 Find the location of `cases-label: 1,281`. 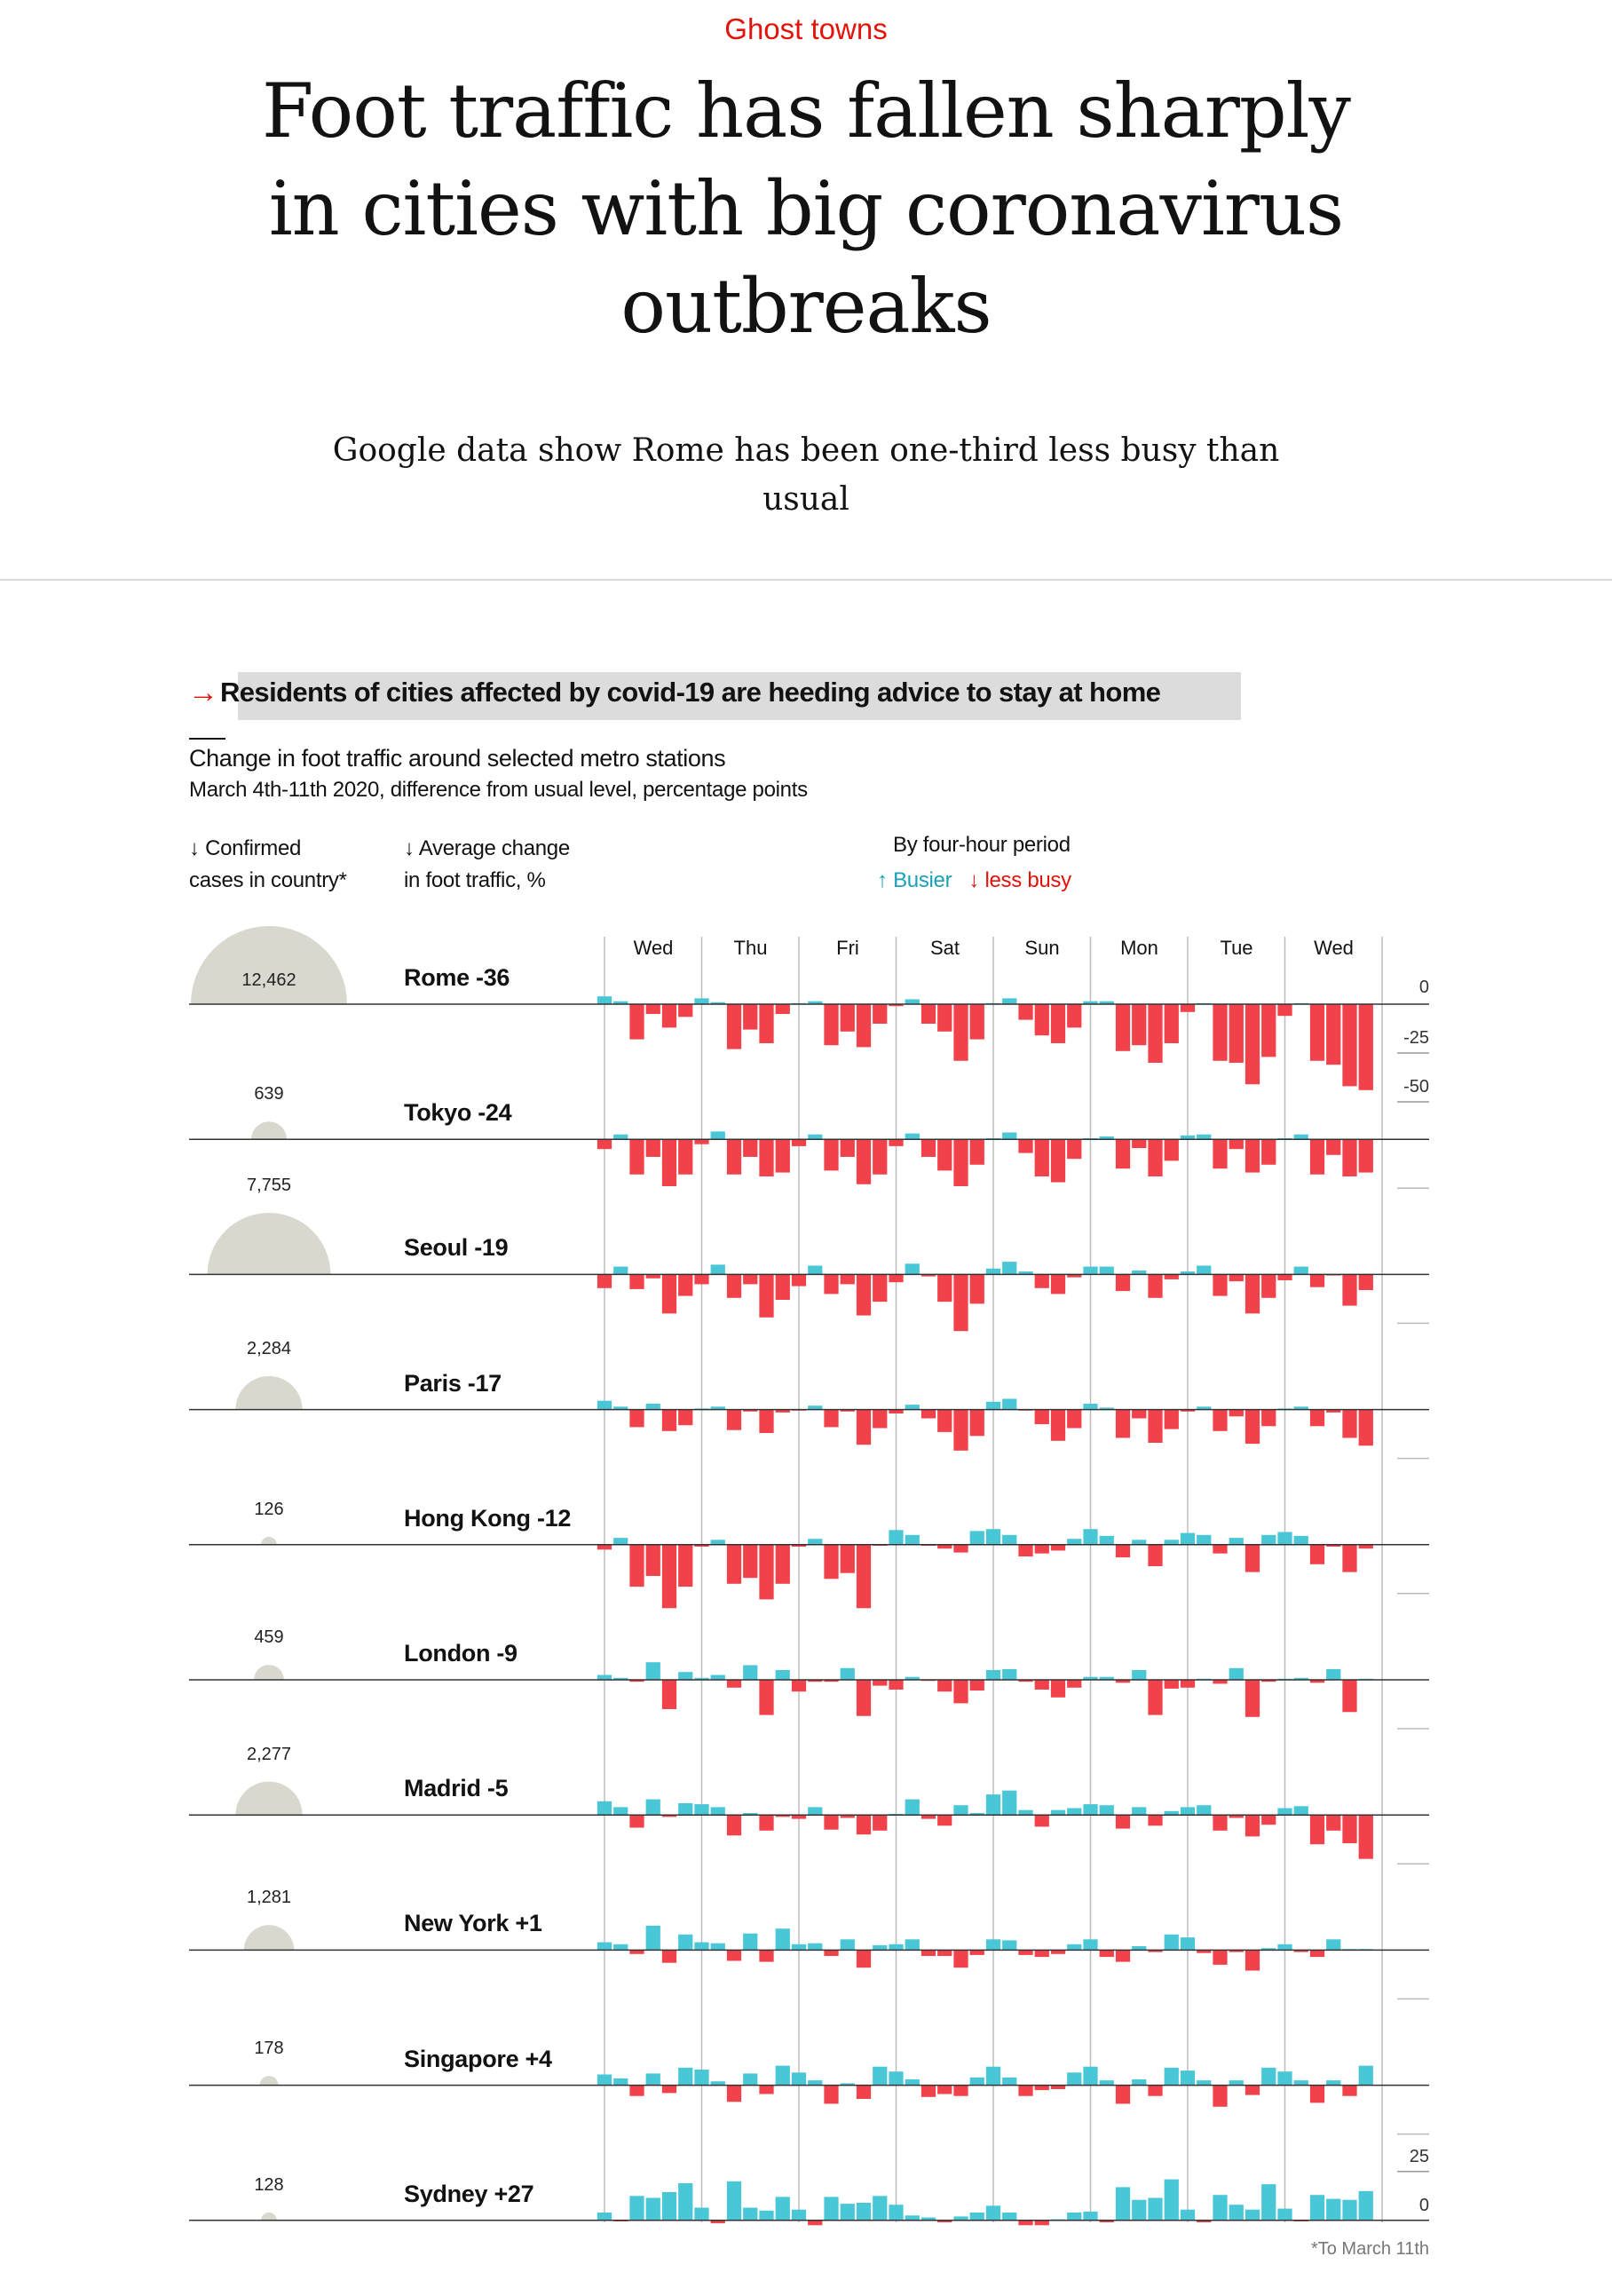

cases-label: 1,281 is located at coordinates (269, 1898).